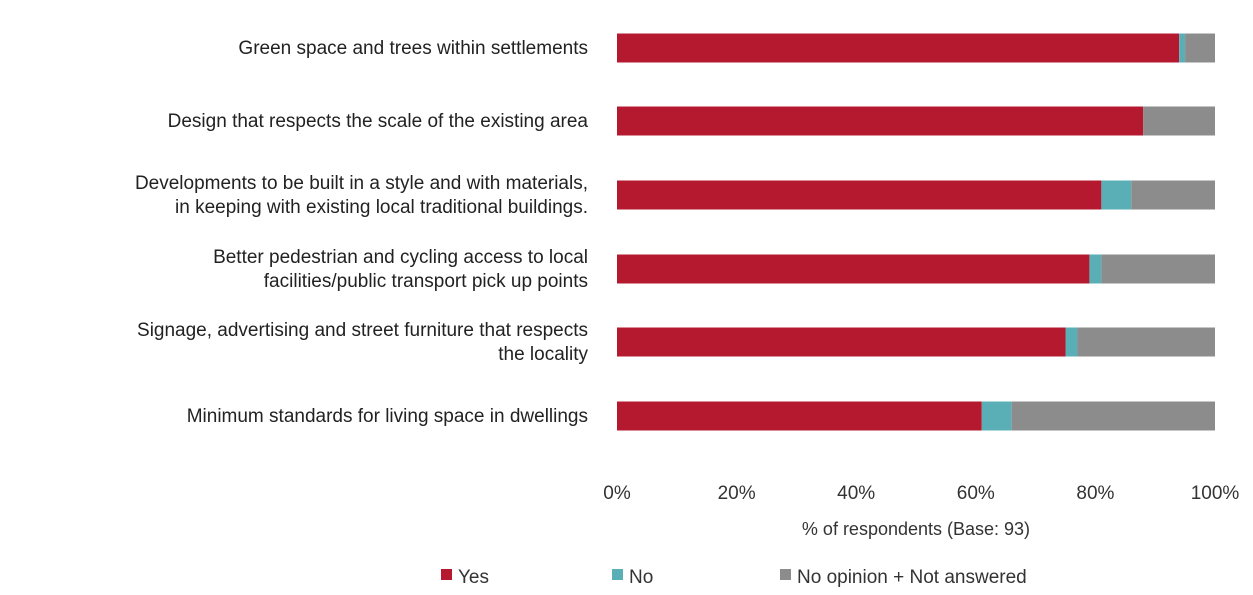 This screenshot has height=595, width=1253. Describe the element at coordinates (543, 354) in the screenshot. I see `category-label: the locality` at that location.